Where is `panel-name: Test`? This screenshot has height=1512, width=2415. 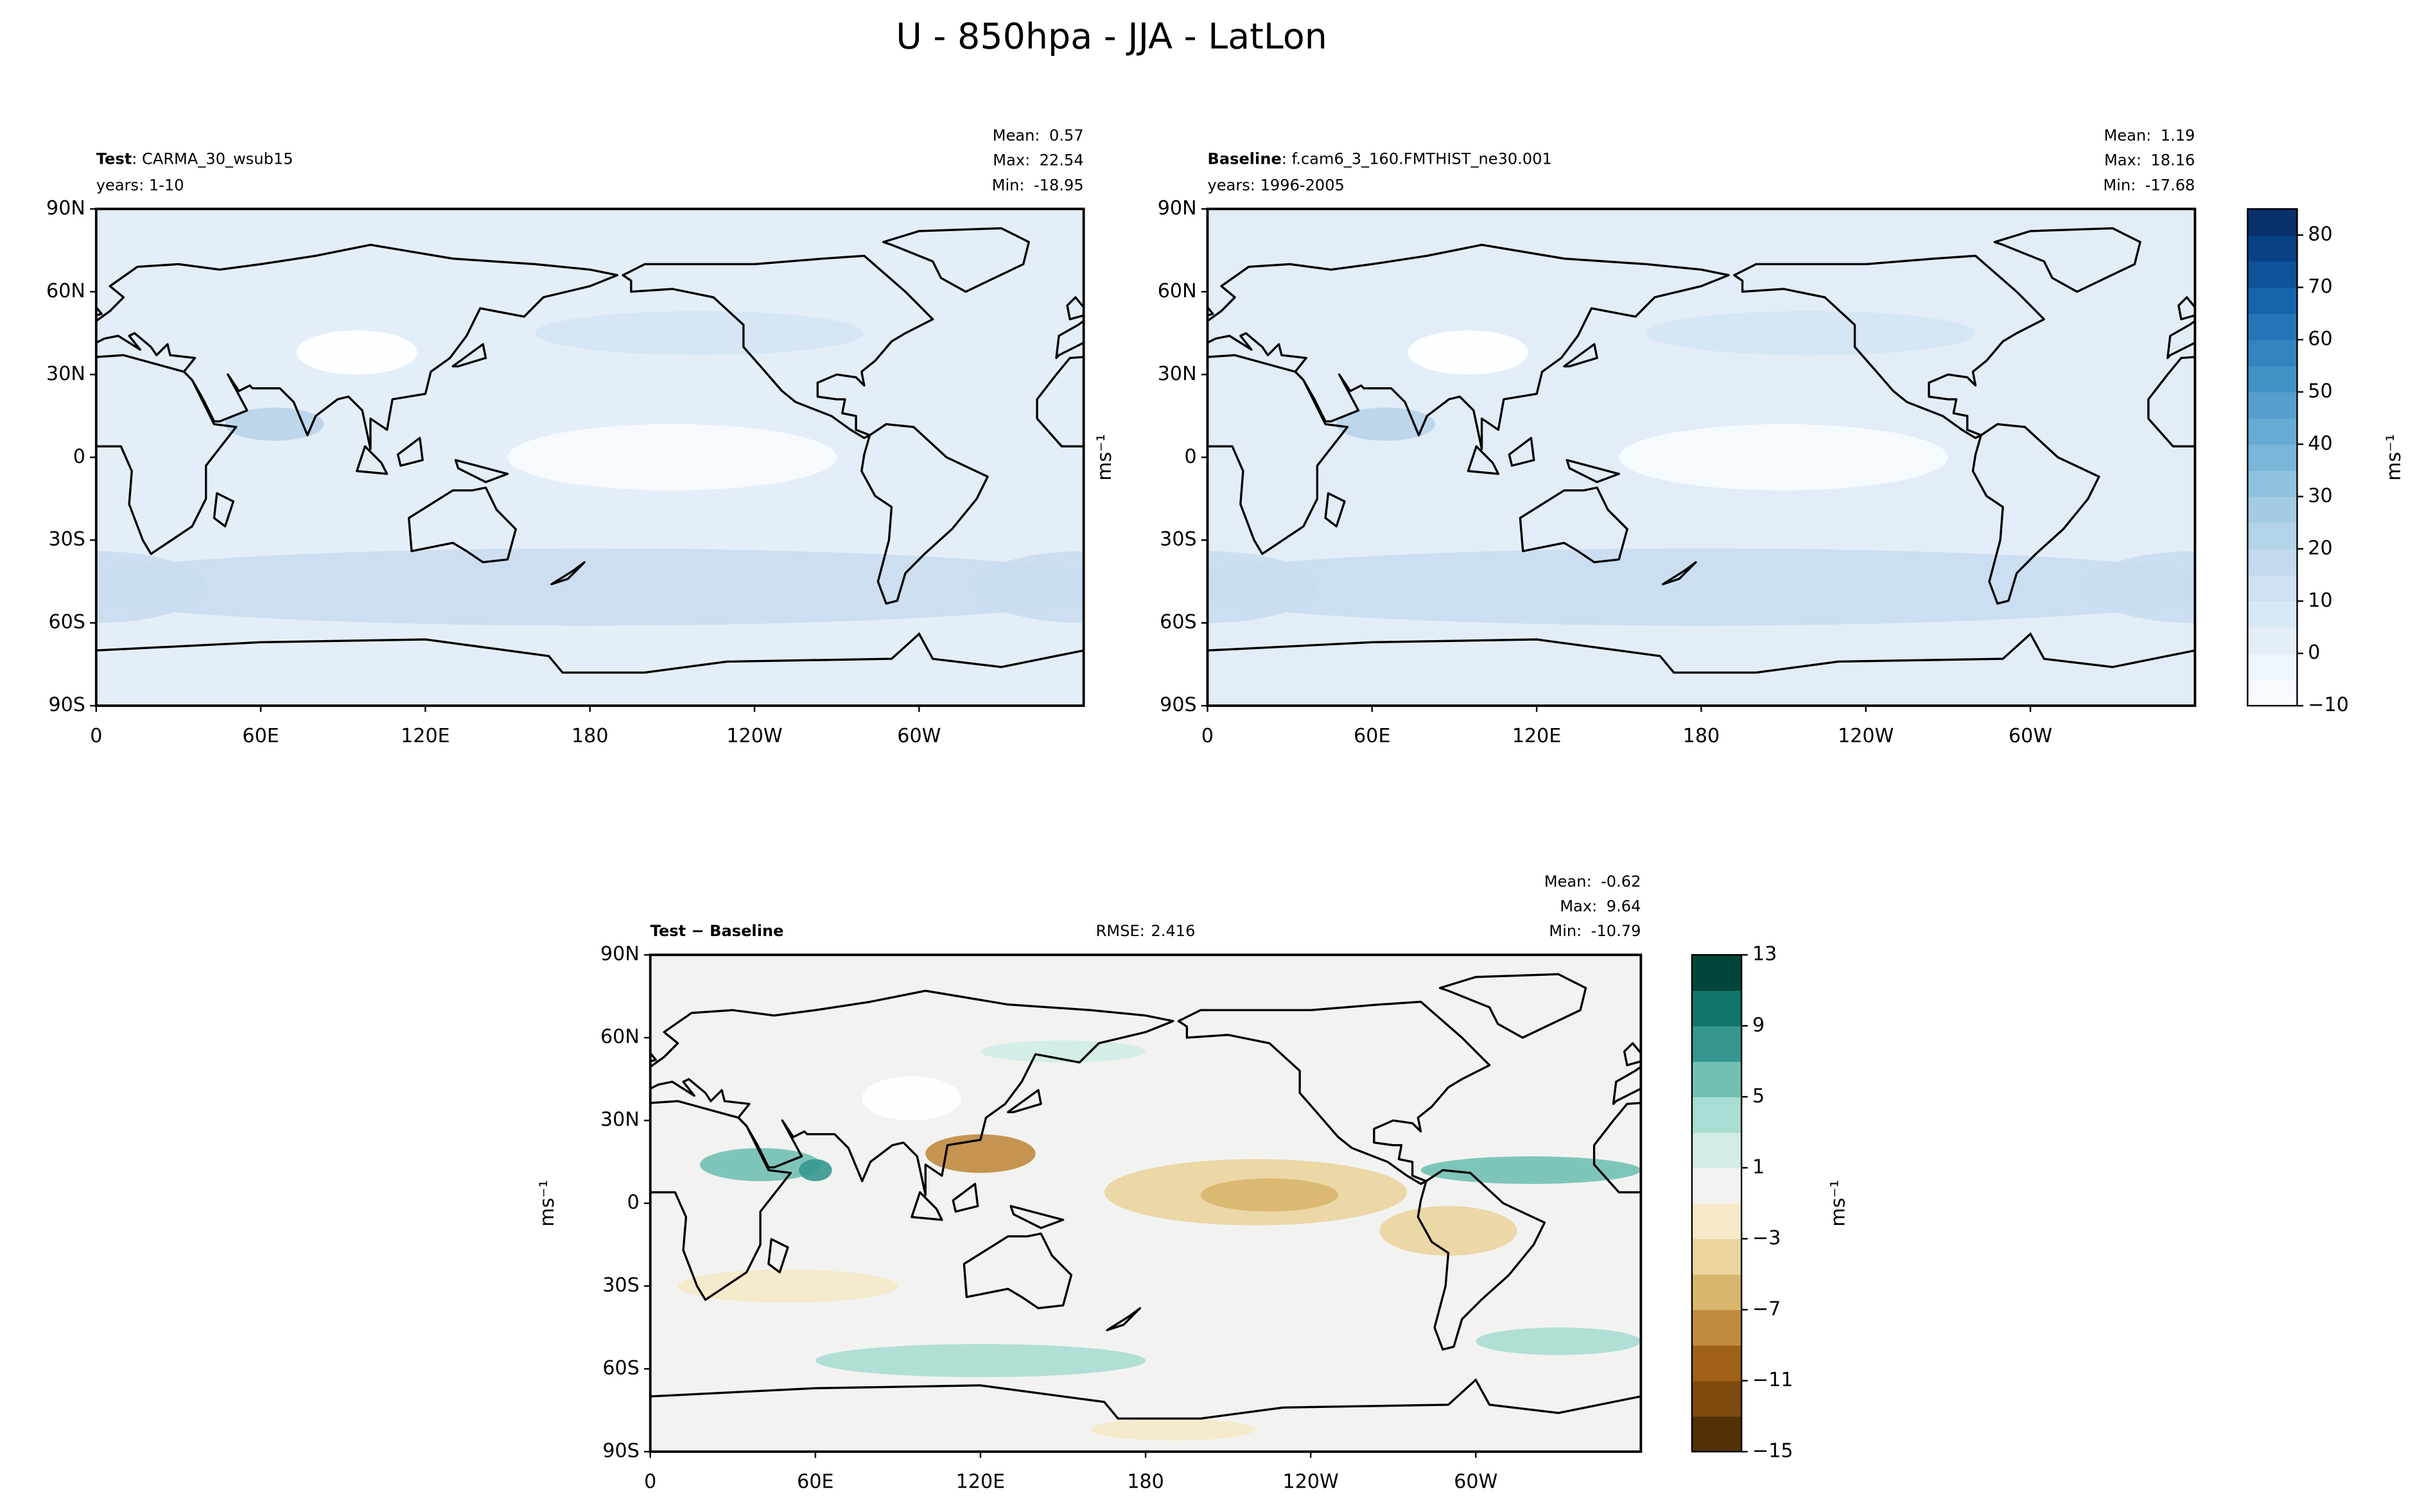
panel-name: Test is located at coordinates (114, 159).